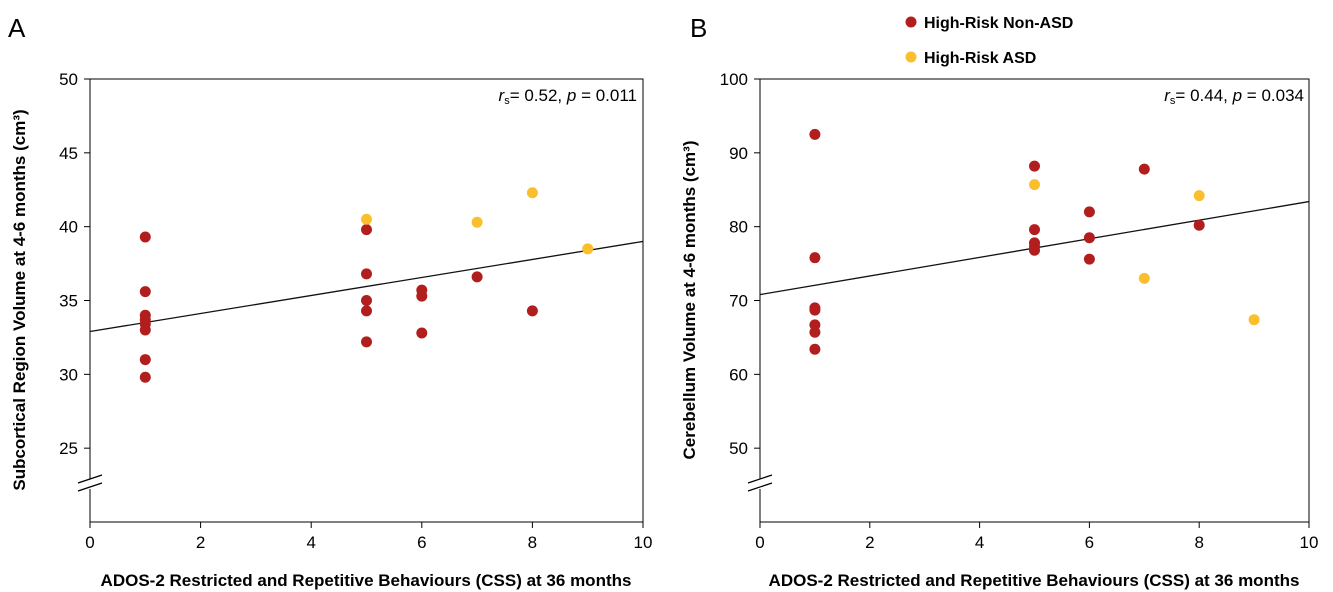 This screenshot has height=592, width=1333. Describe the element at coordinates (68, 301) in the screenshot. I see `y-tick-label: 35` at that location.